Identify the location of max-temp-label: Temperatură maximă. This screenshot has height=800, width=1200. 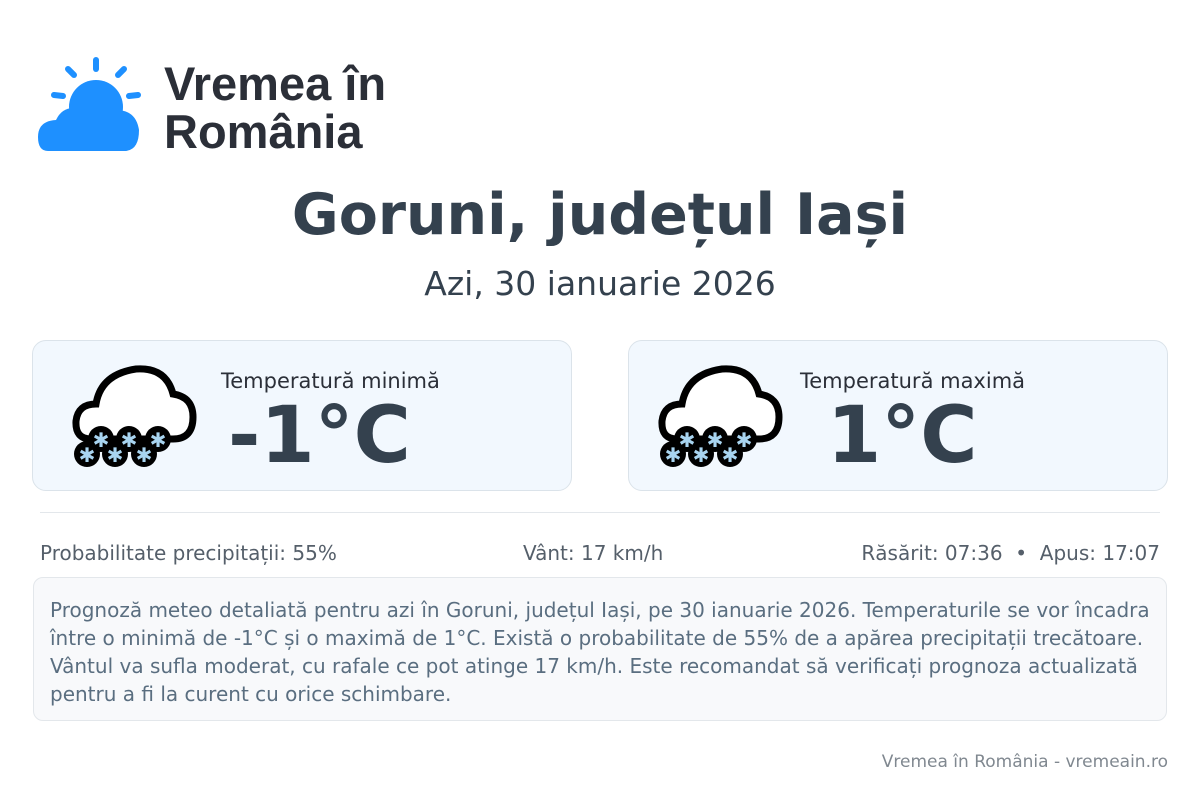
(913, 381).